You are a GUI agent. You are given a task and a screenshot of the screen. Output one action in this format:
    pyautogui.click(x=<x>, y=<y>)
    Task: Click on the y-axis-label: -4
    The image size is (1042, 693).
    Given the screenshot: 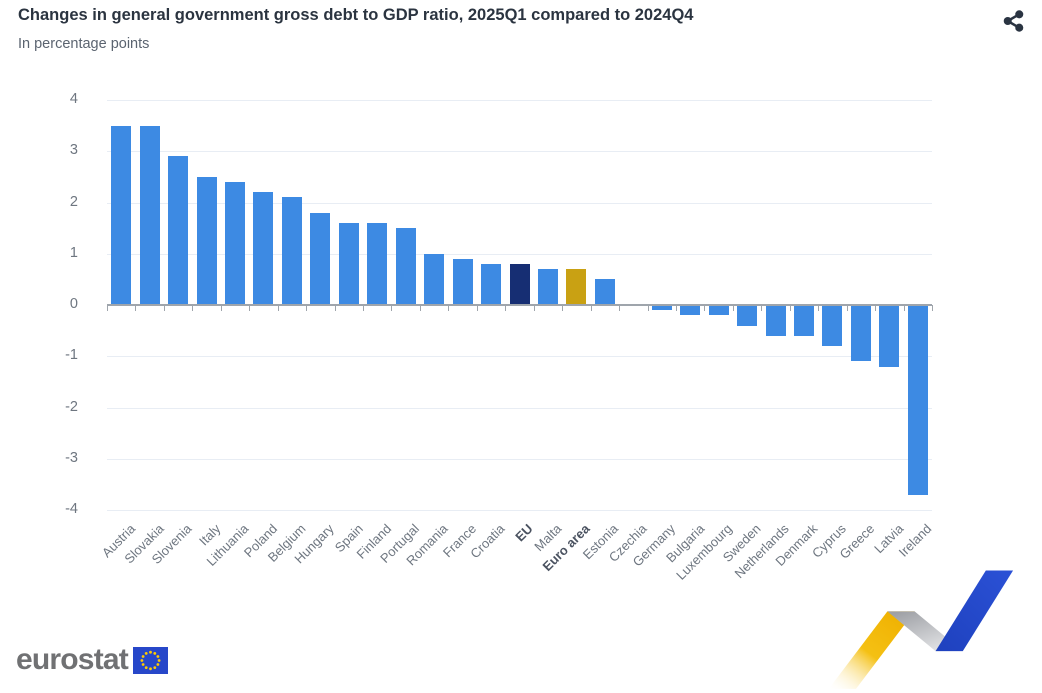 What is the action you would take?
    pyautogui.click(x=71, y=509)
    